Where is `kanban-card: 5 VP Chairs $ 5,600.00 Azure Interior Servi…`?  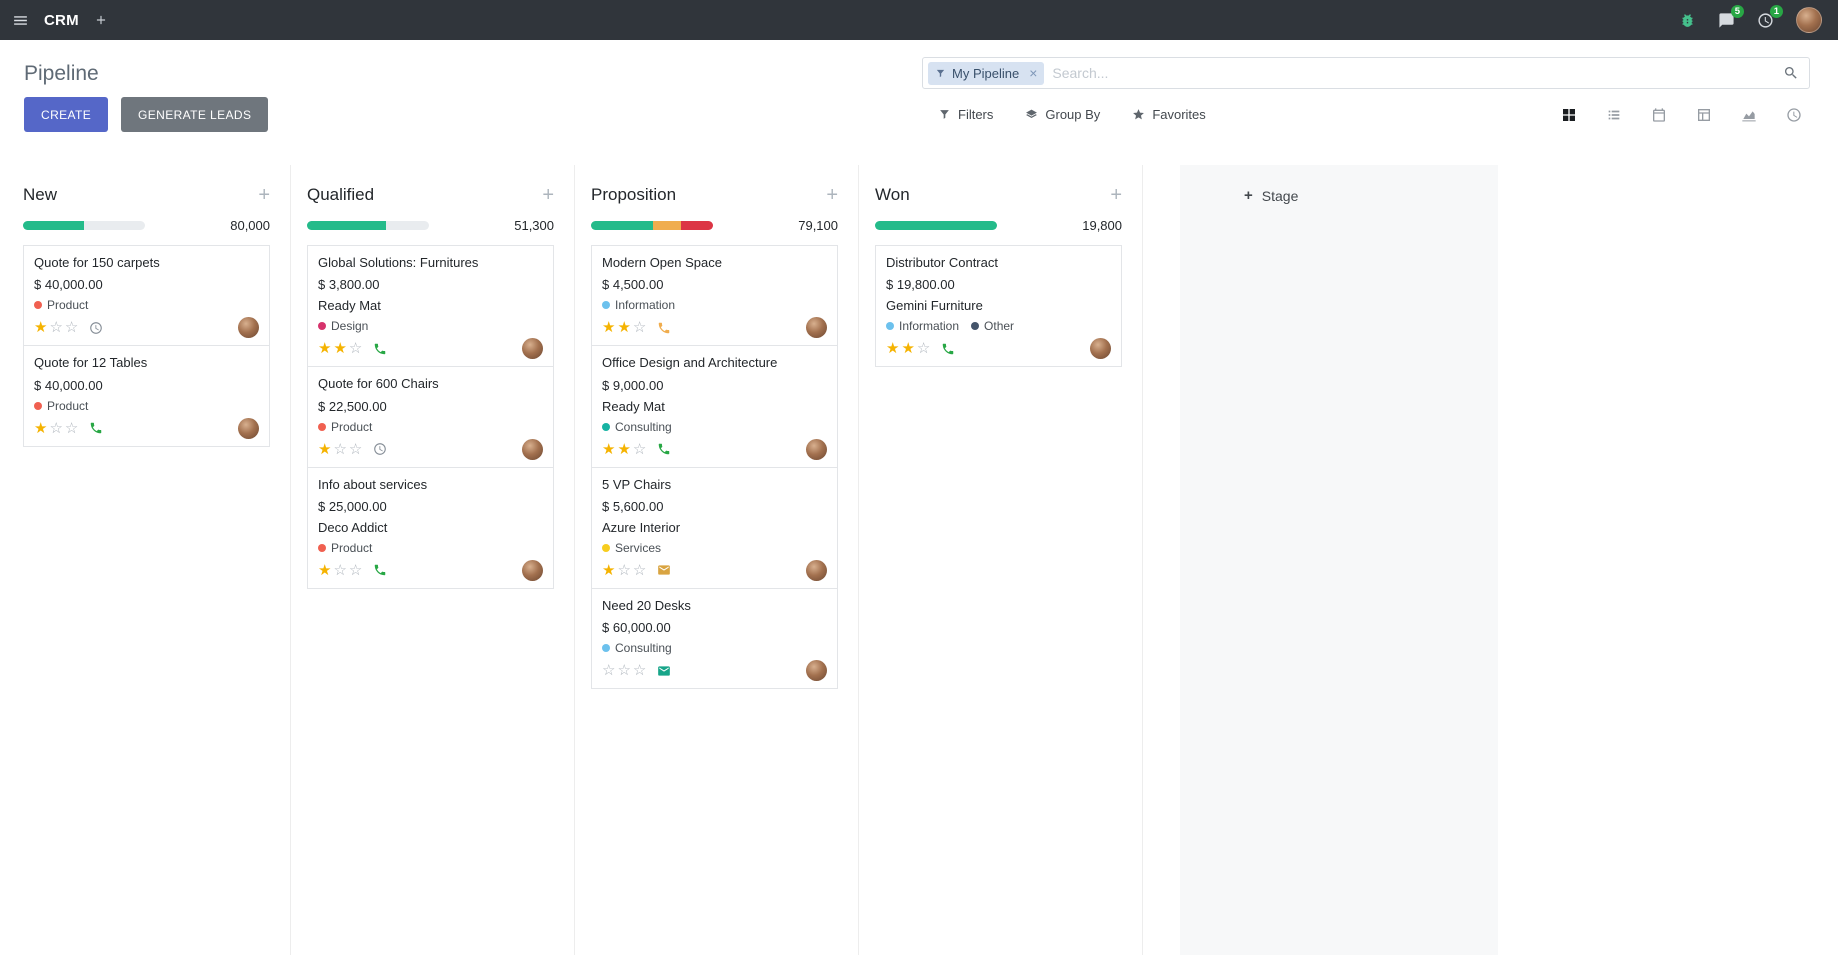
kanban-card: 5 VP Chairs $ 5,600.00 Azure Interior Servi… is located at coordinates (714, 527).